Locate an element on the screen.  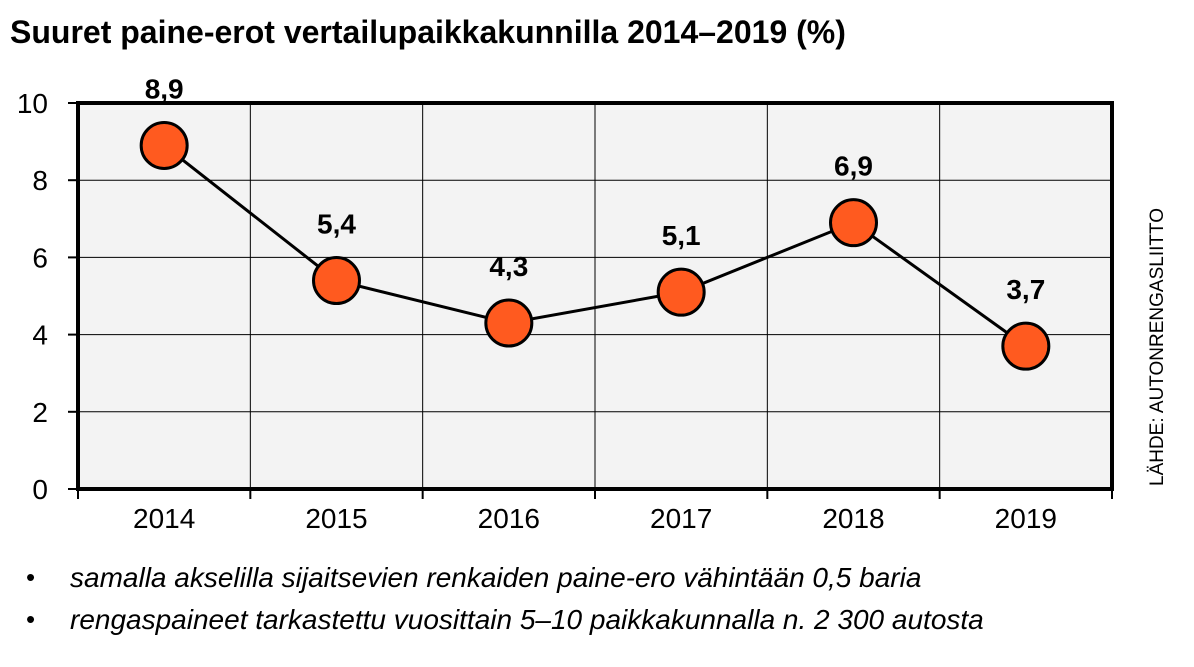
x-tick-label: 2016 is located at coordinates (509, 518).